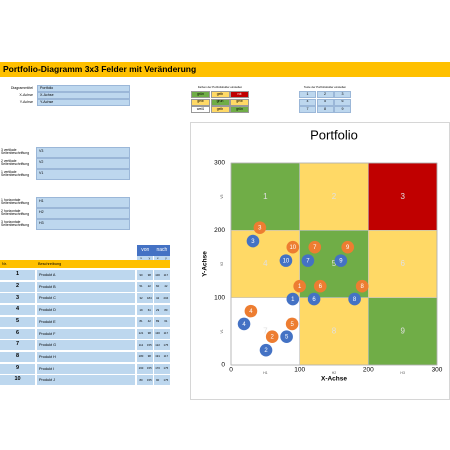  What do you see at coordinates (86, 345) in the screenshot?
I see `row-name: Produkt G` at bounding box center [86, 345].